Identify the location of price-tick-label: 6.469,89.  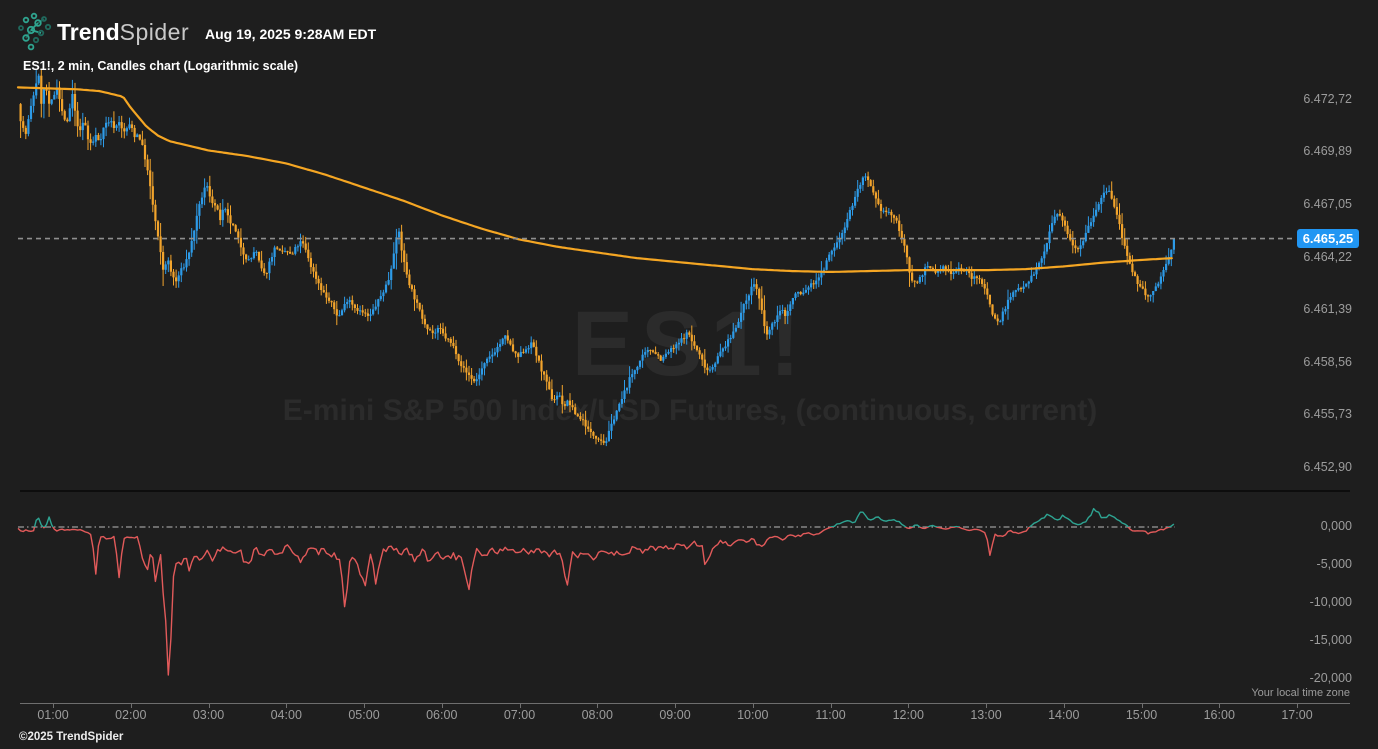
(1327, 151).